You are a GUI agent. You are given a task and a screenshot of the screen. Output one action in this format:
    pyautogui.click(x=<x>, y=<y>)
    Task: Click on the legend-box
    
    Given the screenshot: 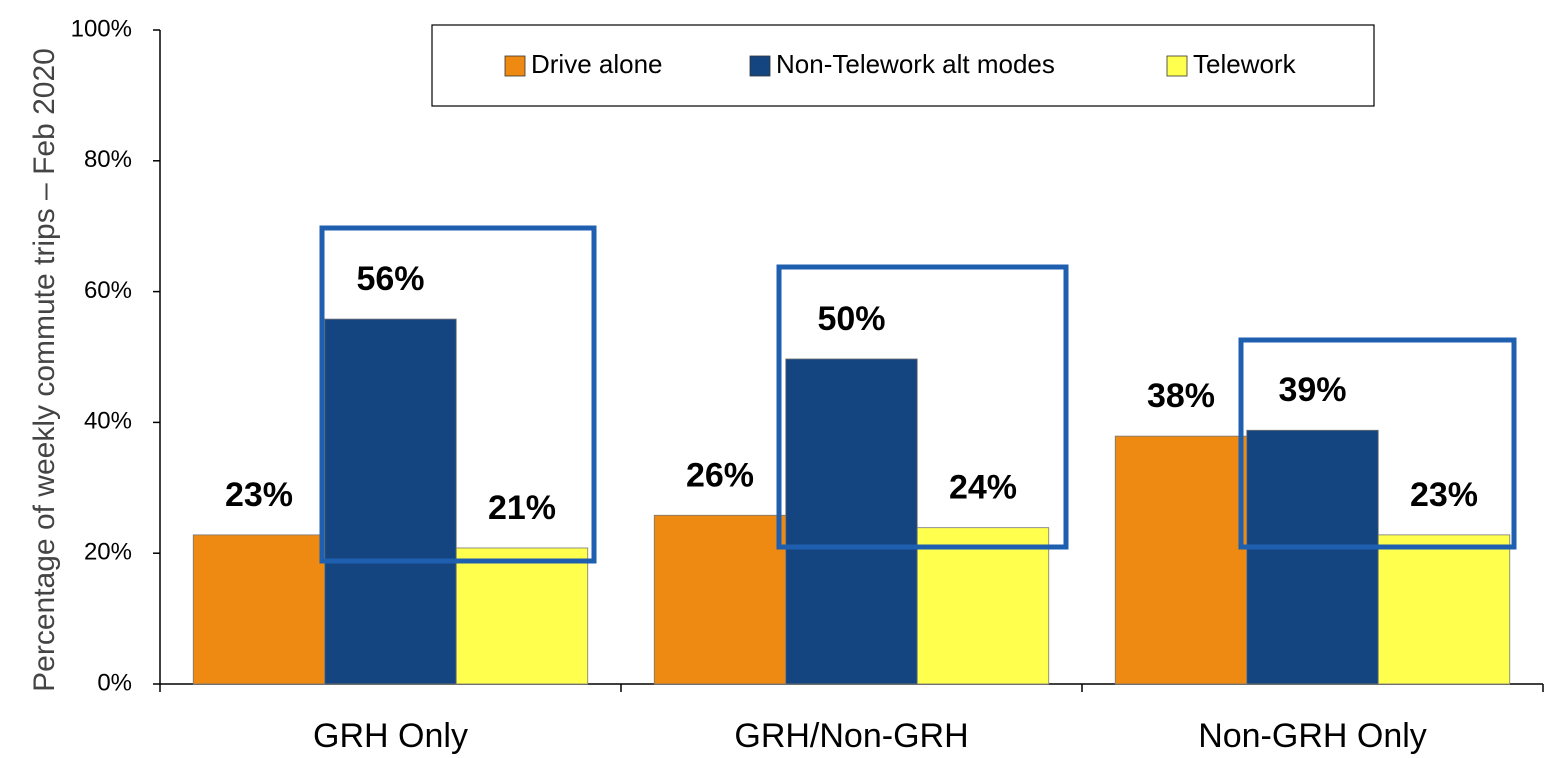 What is the action you would take?
    pyautogui.click(x=903, y=65)
    